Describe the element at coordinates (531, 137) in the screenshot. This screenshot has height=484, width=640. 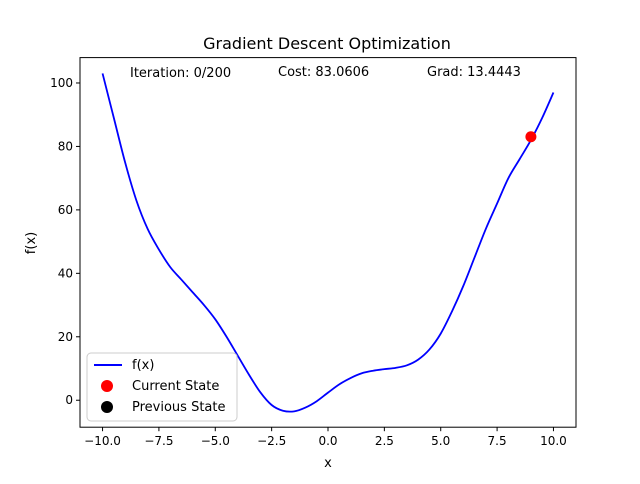
I see `current-state-point` at that location.